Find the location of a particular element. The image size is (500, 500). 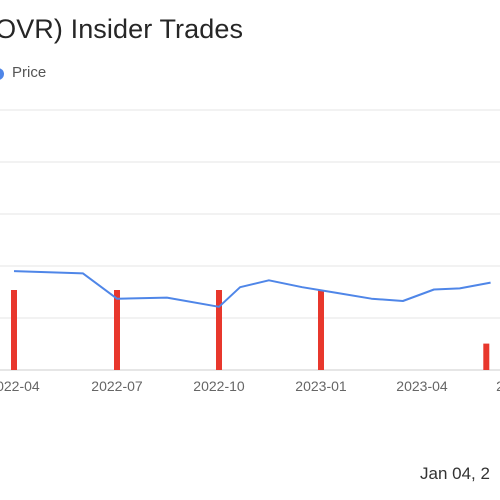

legend-swatch-icon is located at coordinates (2, 74).